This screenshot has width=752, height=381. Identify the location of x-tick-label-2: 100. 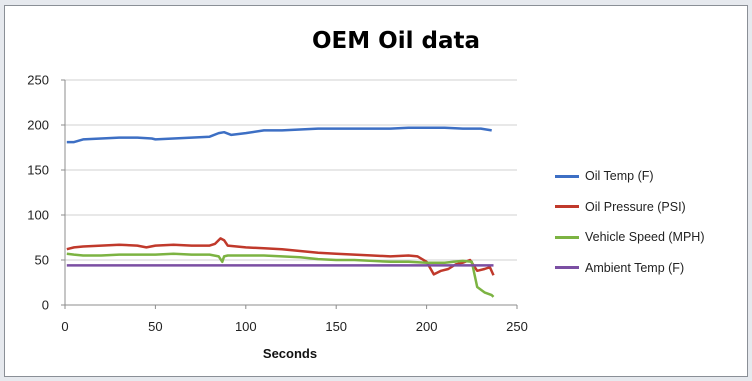
(246, 326).